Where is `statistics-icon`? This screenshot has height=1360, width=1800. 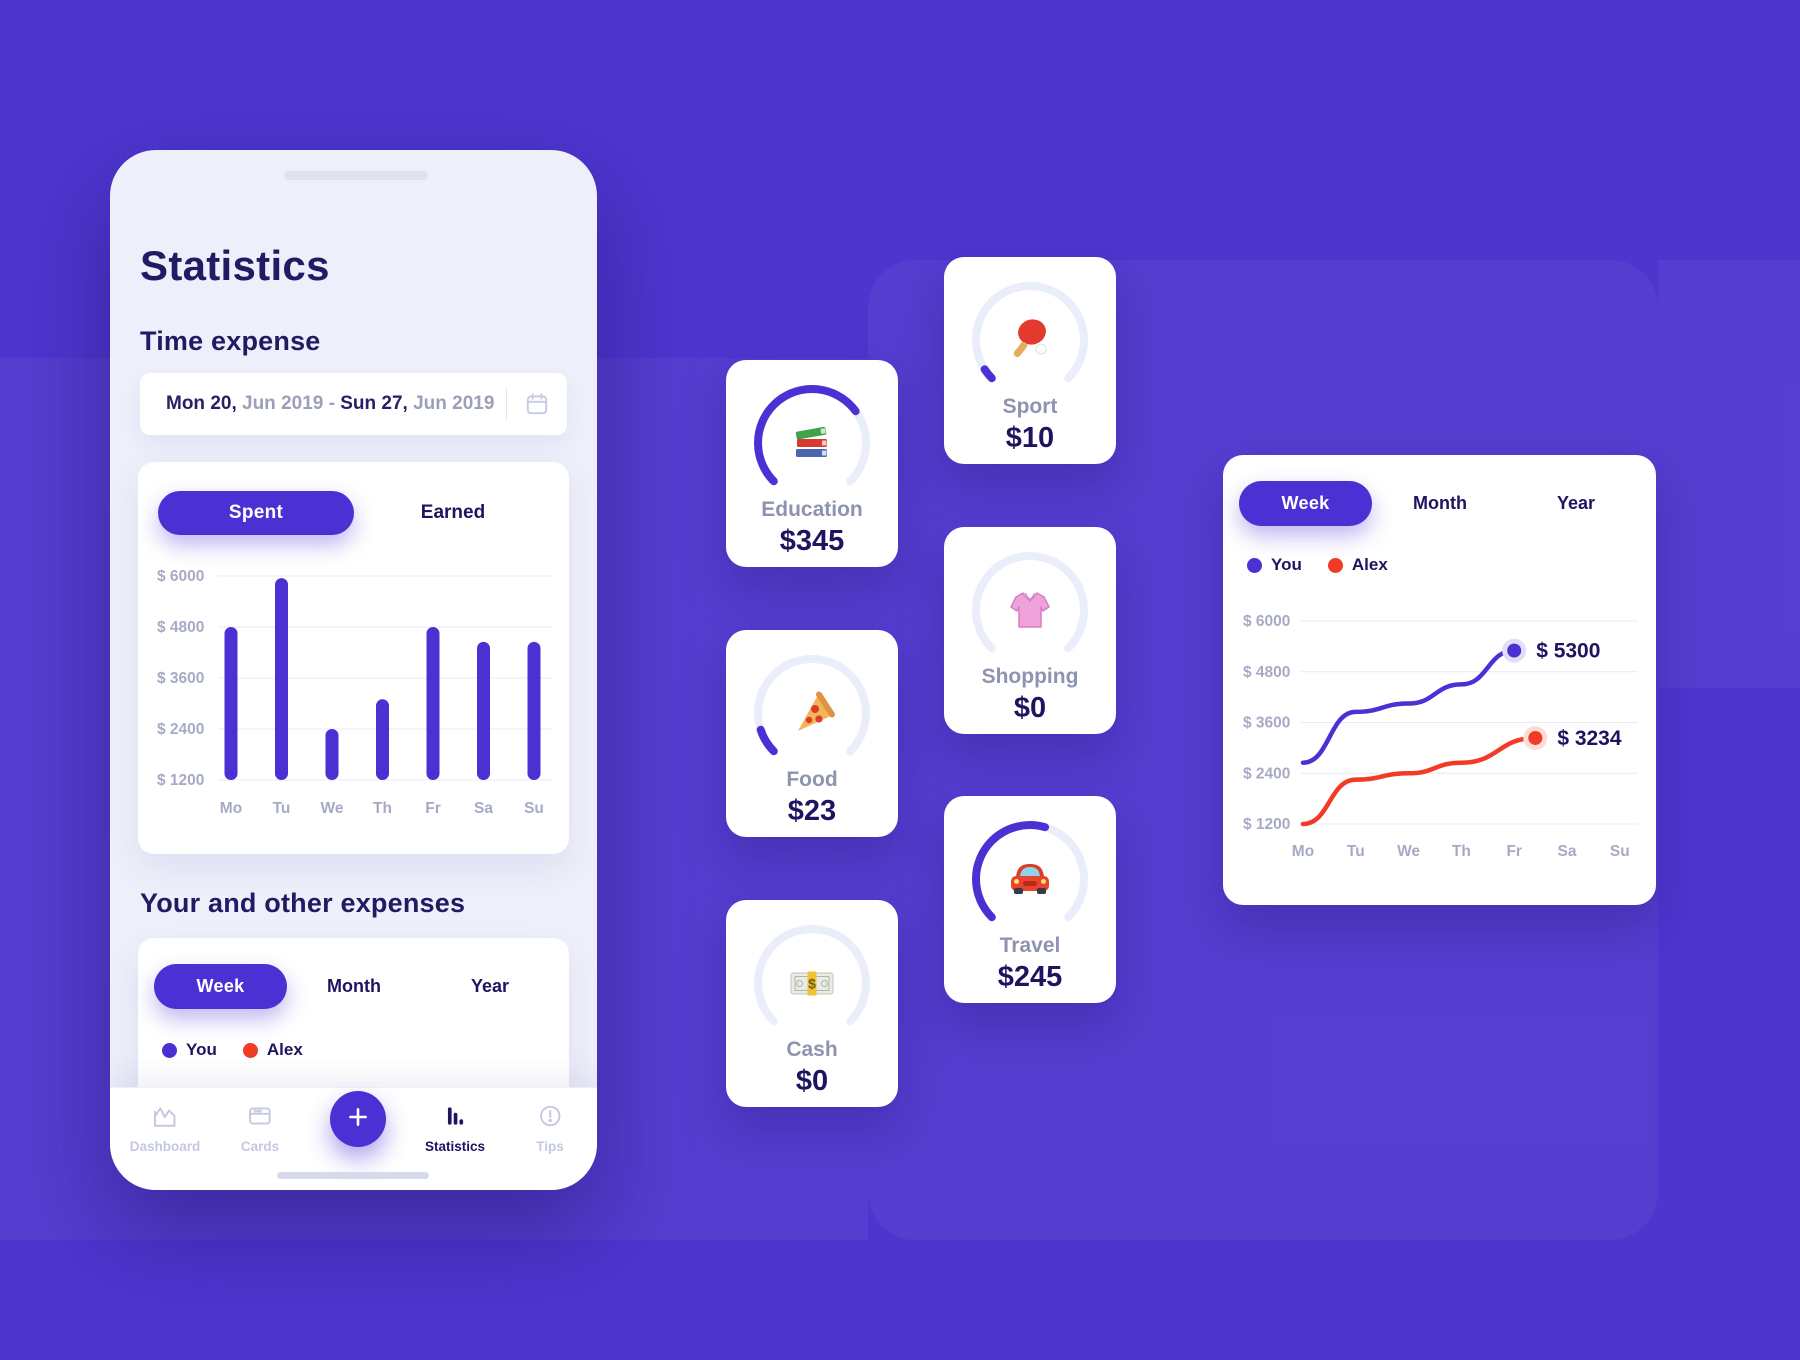 statistics-icon is located at coordinates (455, 1118).